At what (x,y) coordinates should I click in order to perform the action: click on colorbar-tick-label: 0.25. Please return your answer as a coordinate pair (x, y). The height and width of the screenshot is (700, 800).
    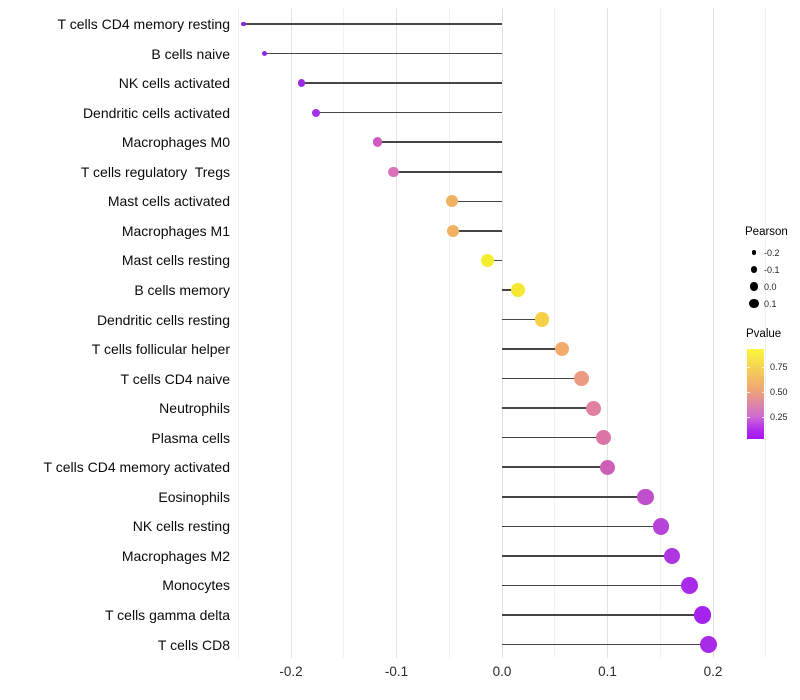
    Looking at the image, I should click on (779, 417).